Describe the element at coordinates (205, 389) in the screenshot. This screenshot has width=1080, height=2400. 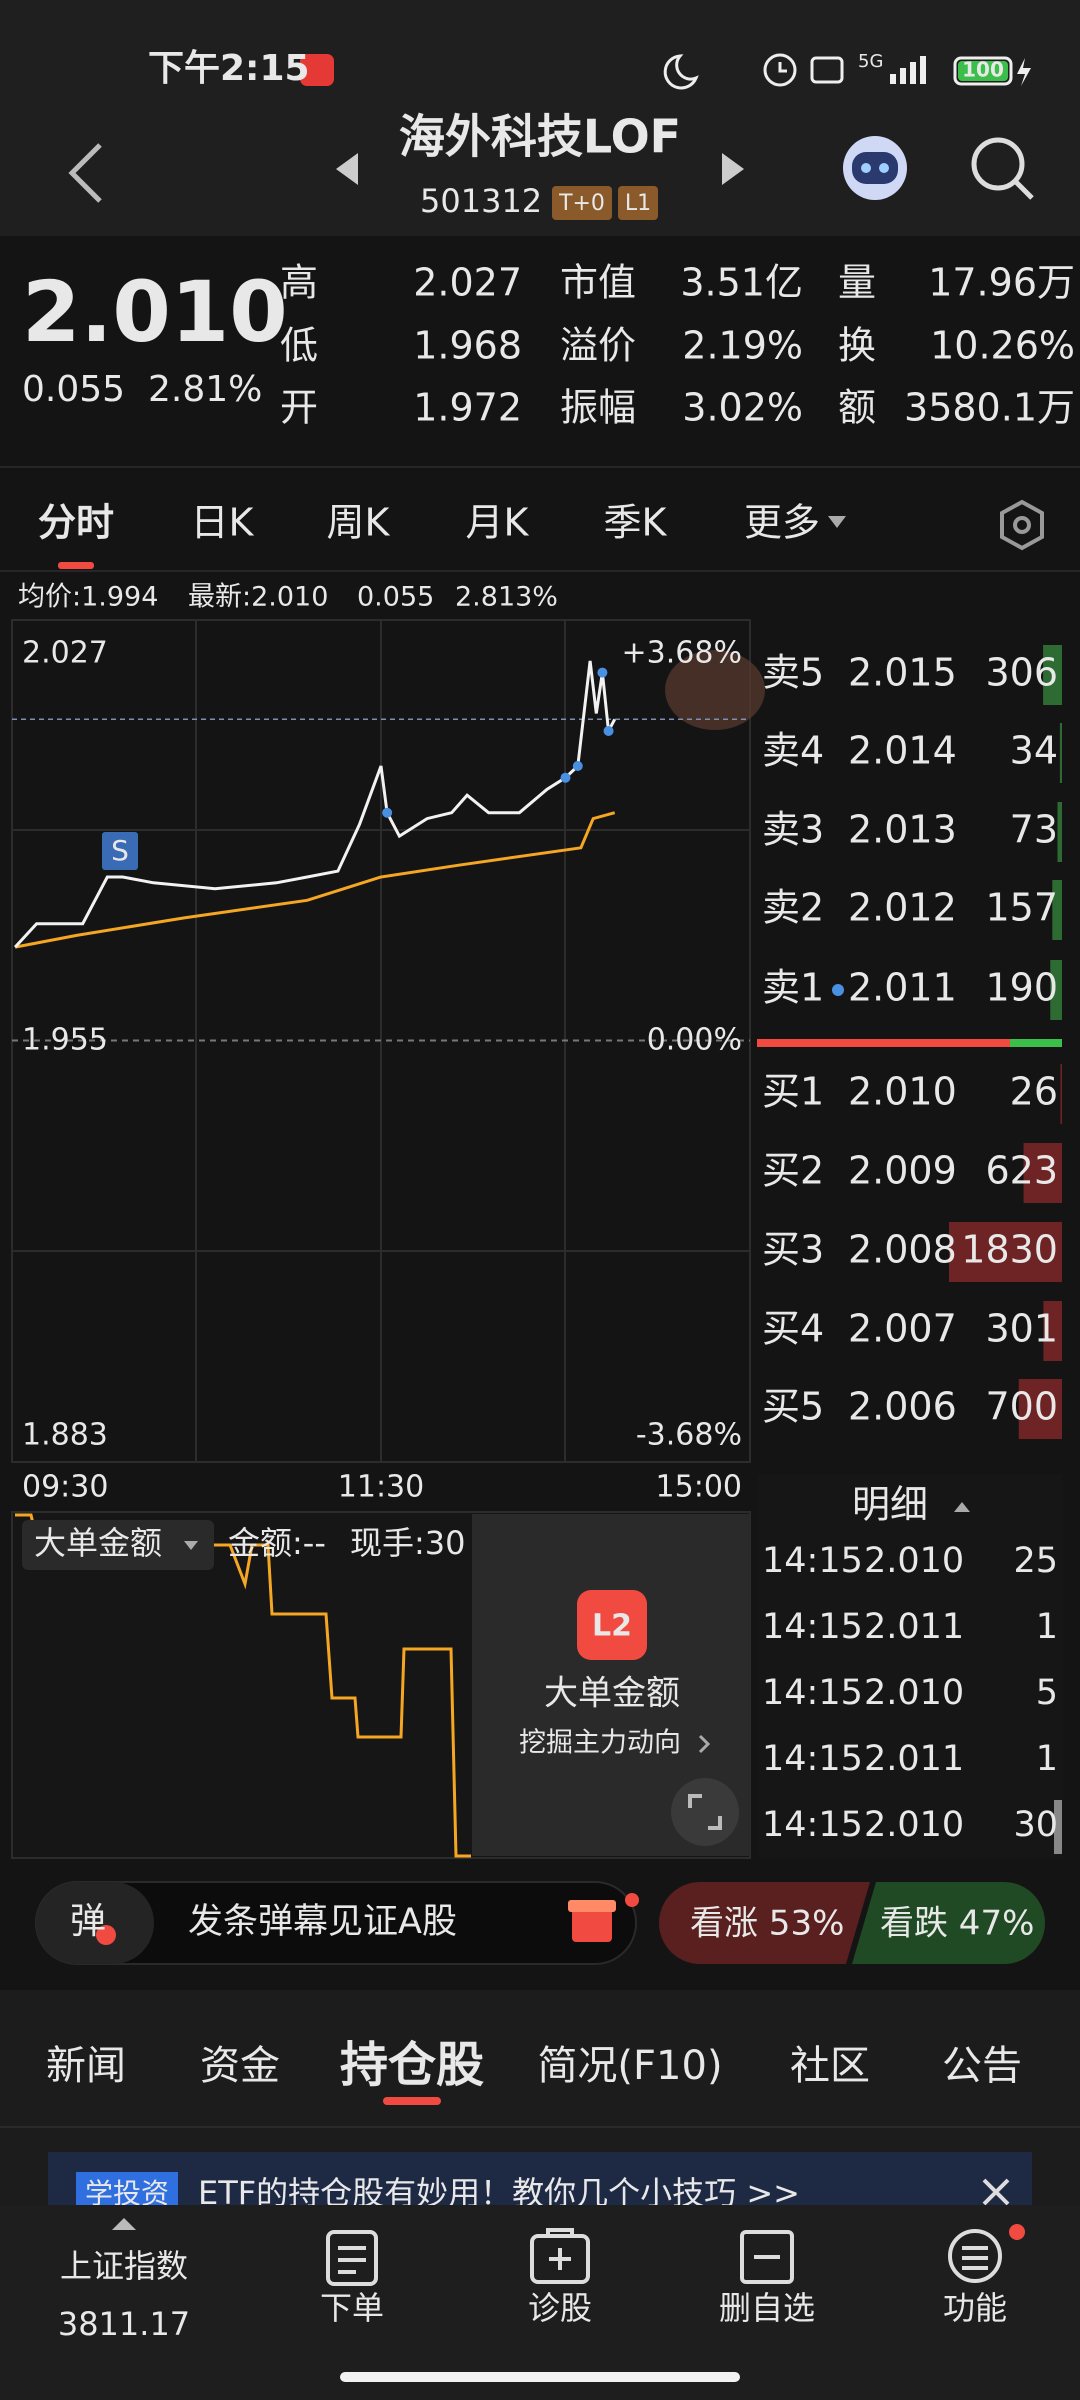
I see `price-change-pct: 2.81%` at that location.